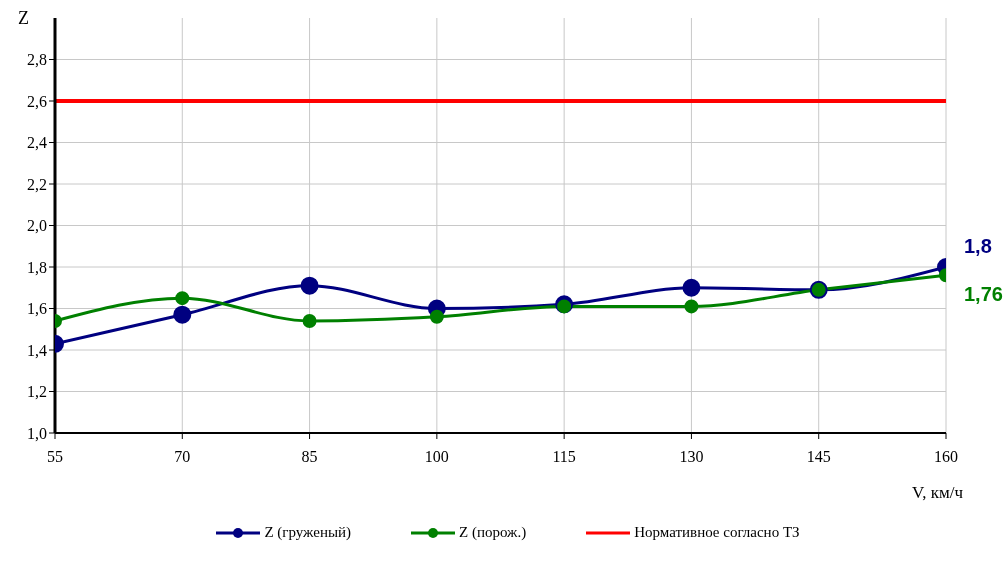 The width and height of the screenshot is (1007, 581). I want to click on x-tick-label: 130, so click(691, 457).